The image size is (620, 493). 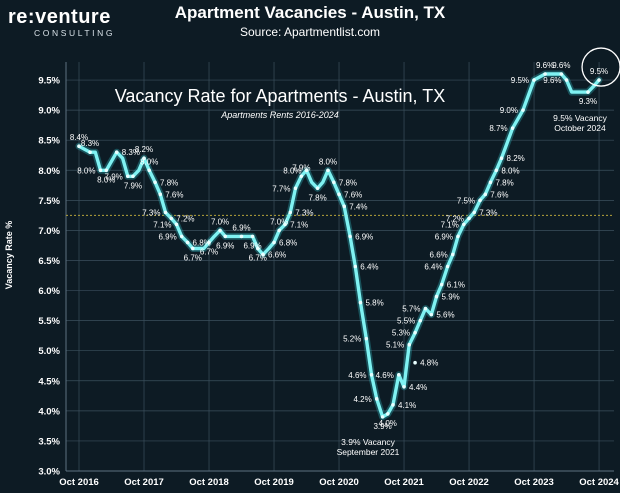 I want to click on x-tick-label: Oct 2021, so click(x=404, y=482).